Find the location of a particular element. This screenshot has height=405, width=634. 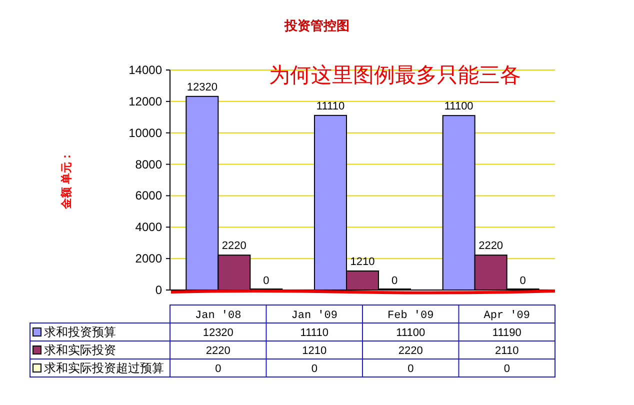

category-label: Apr '09 is located at coordinates (507, 316).